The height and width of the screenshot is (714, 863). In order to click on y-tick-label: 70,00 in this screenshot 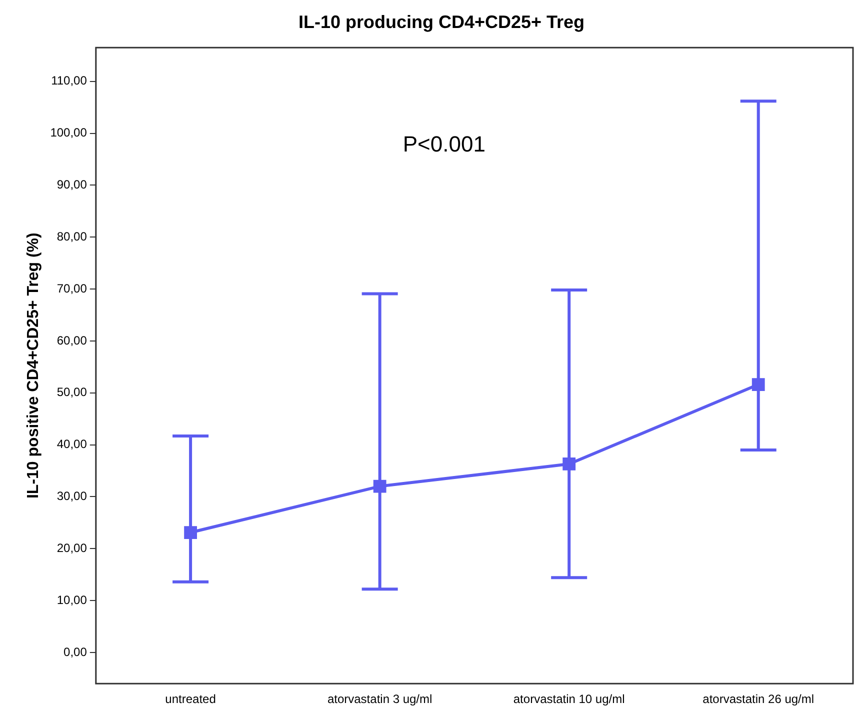, I will do `click(72, 288)`.